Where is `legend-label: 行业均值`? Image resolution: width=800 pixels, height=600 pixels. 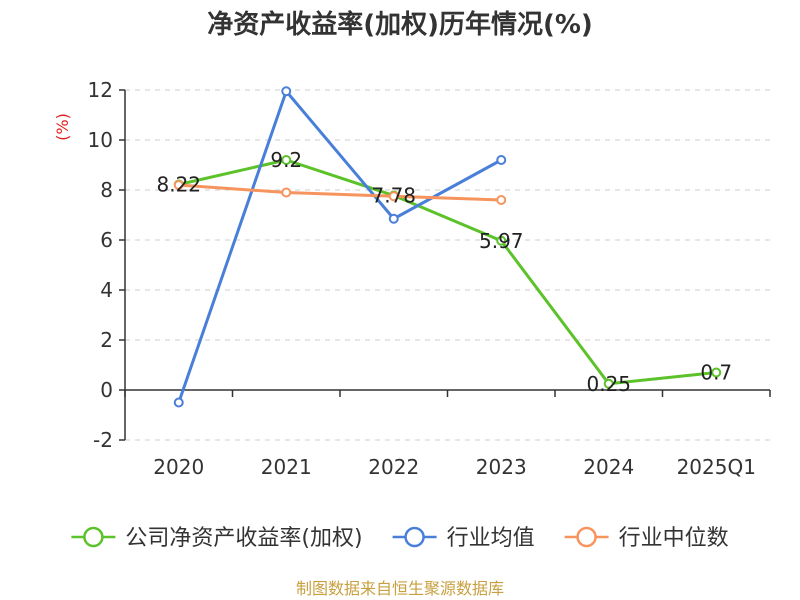 legend-label: 行业均值 is located at coordinates (491, 538).